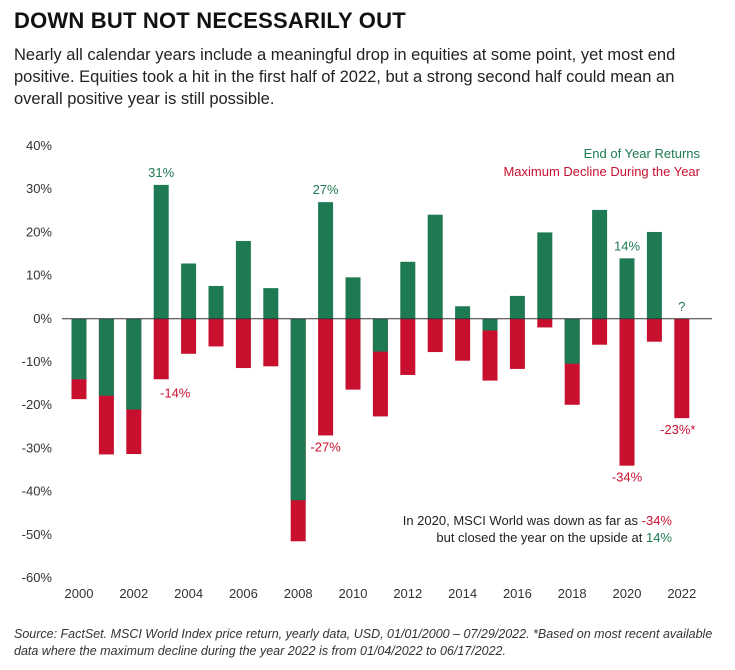  Describe the element at coordinates (39, 231) in the screenshot. I see `y-tick-label: 20%` at that location.